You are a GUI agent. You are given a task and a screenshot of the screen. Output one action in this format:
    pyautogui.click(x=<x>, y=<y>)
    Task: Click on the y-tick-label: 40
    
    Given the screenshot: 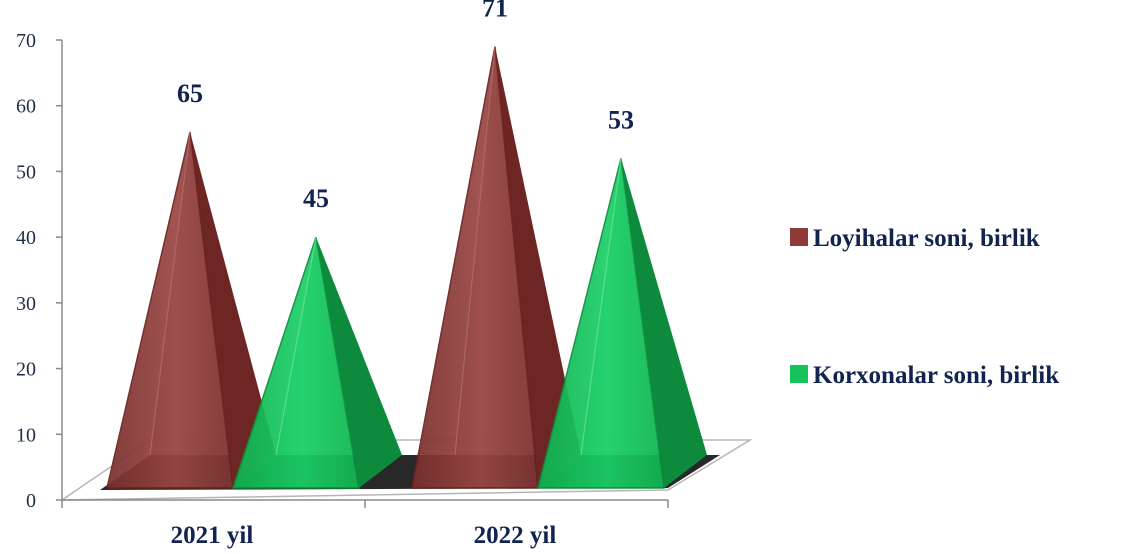 What is the action you would take?
    pyautogui.click(x=26, y=238)
    